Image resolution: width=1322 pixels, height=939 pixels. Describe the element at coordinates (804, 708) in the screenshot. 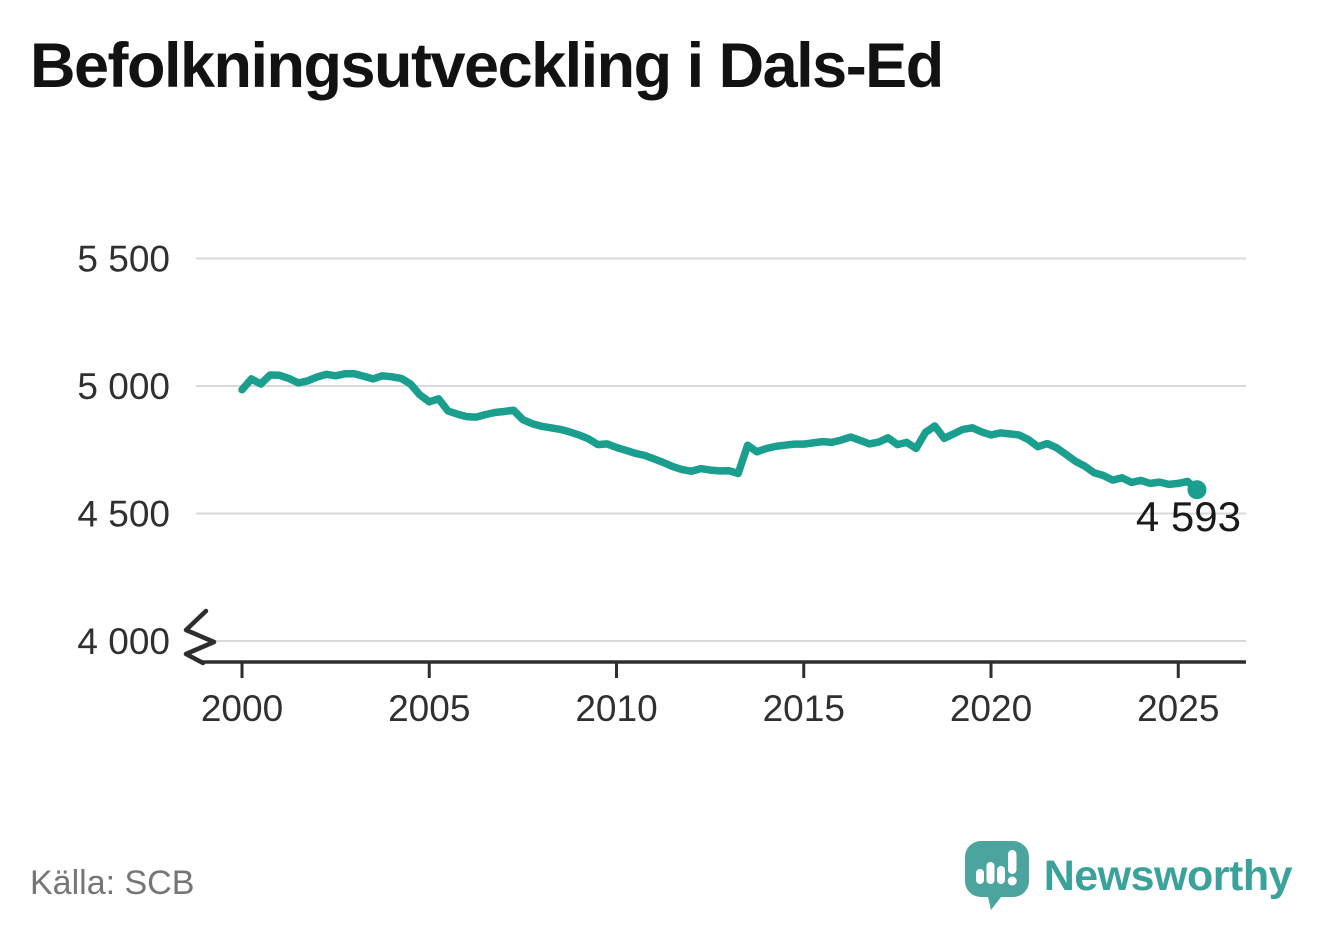

I see `x-tick-label: 2015` at that location.